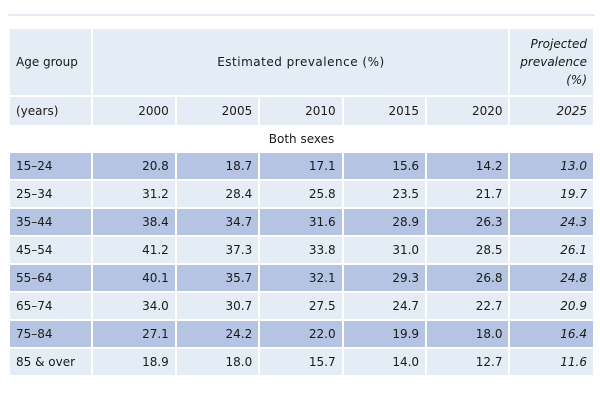  What do you see at coordinates (134, 194) in the screenshot?
I see `estimated-value-cell: 31.2` at bounding box center [134, 194].